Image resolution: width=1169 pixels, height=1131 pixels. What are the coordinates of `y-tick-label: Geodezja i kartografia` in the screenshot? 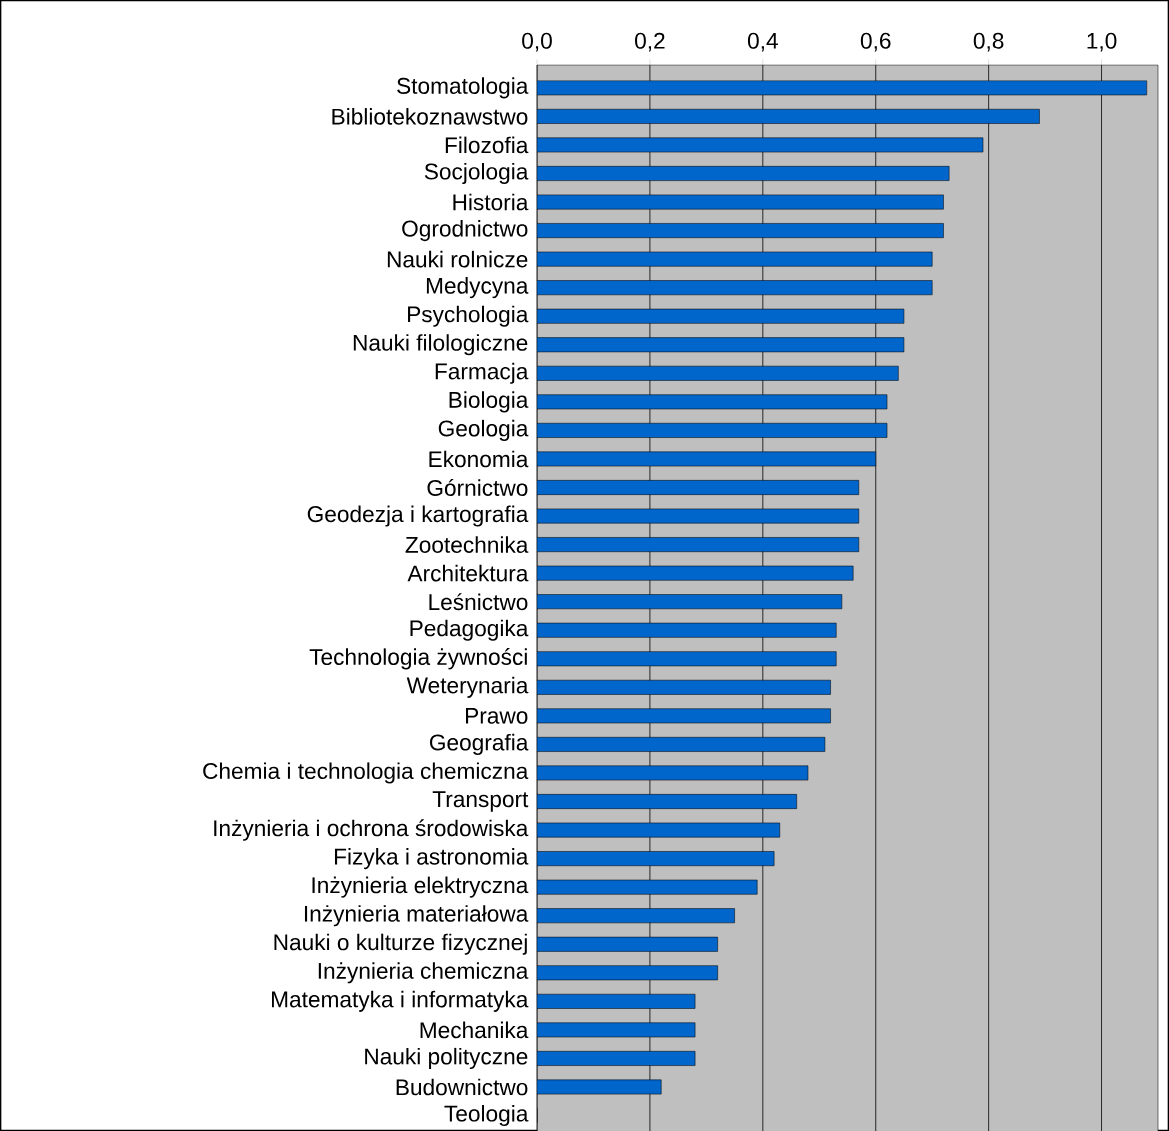 It's located at (418, 516).